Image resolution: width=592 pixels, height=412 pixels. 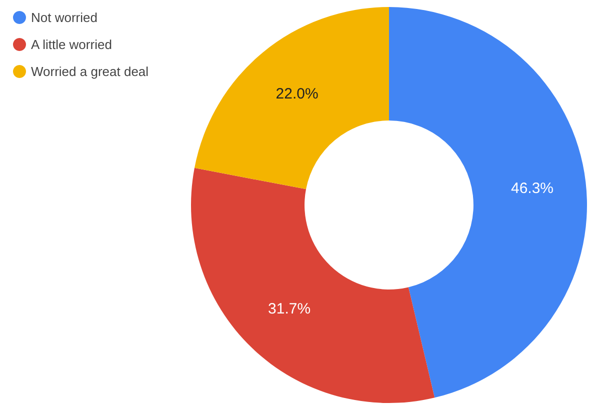 I want to click on data-label: 22.0%, so click(x=297, y=93).